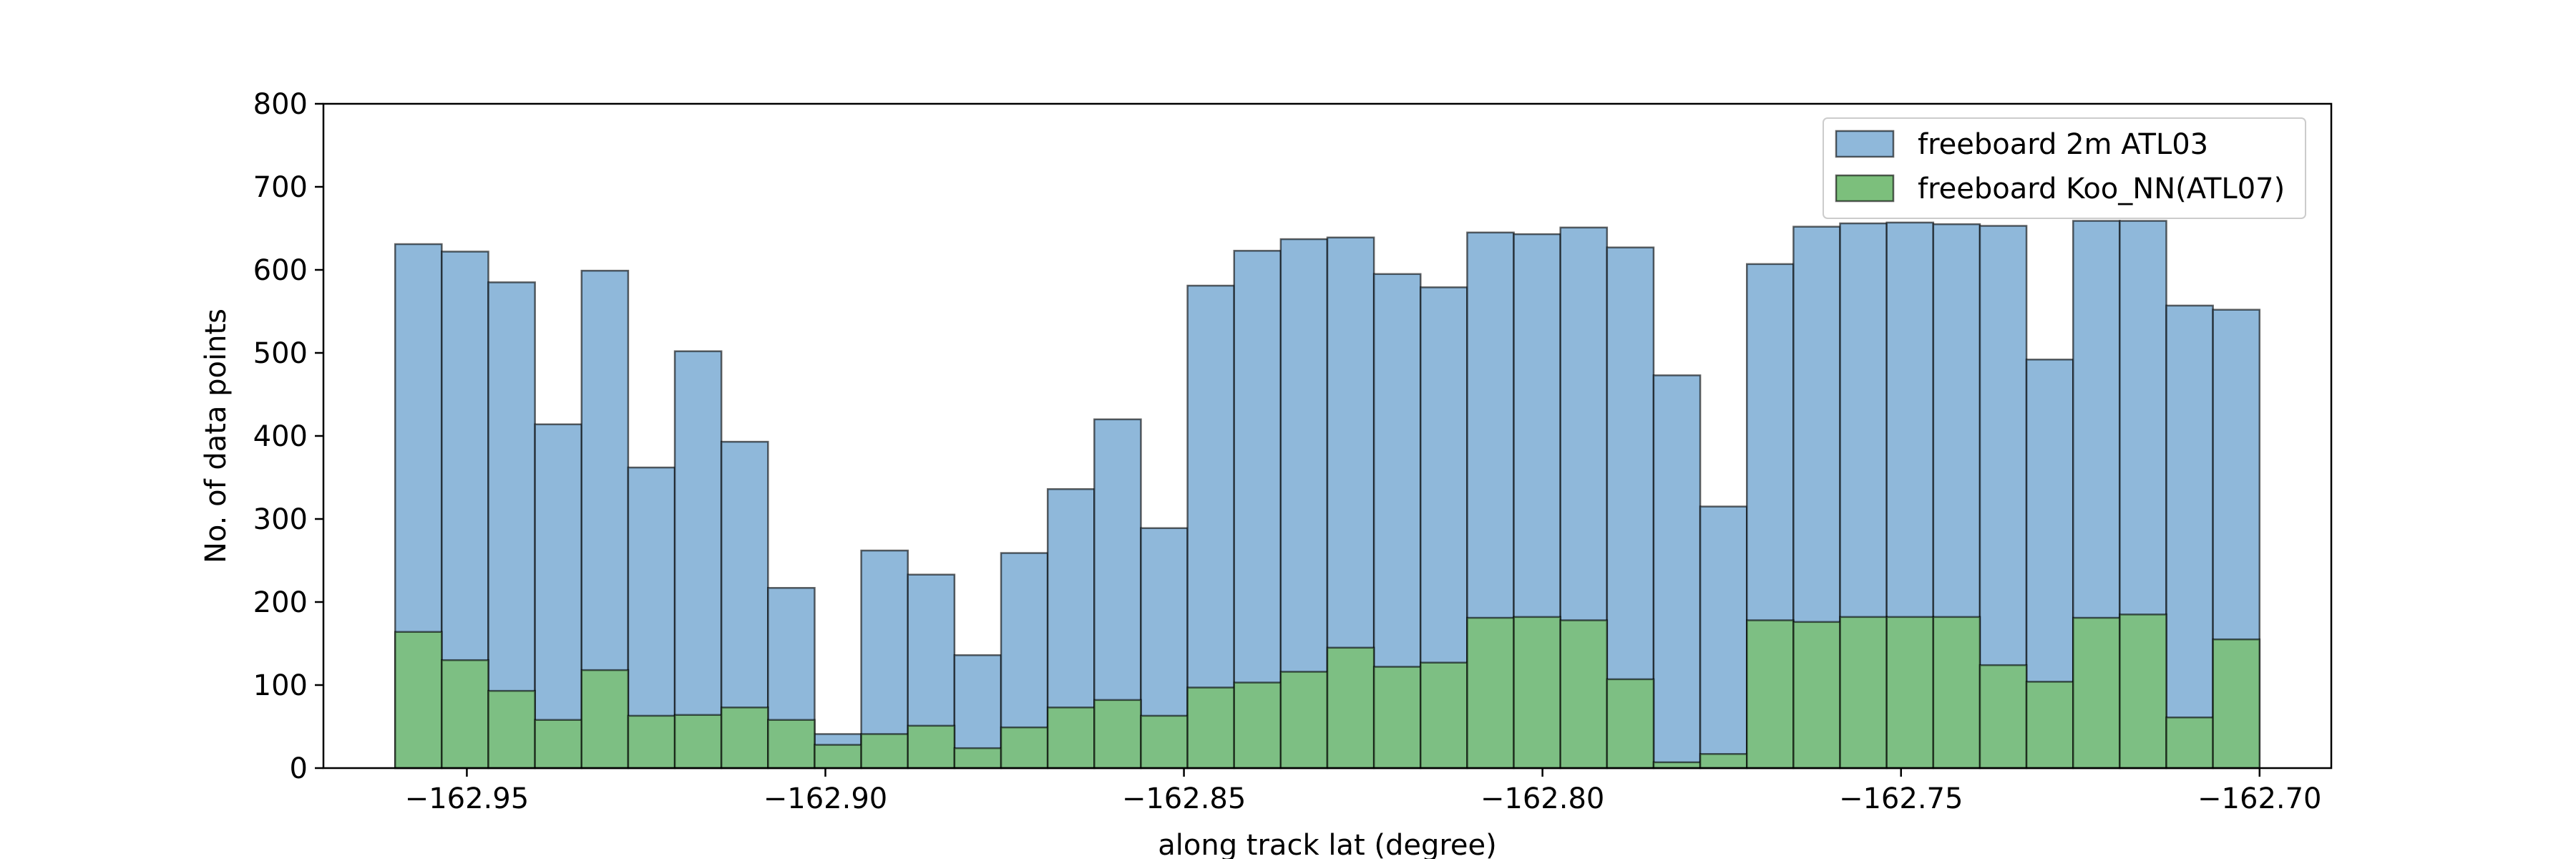  What do you see at coordinates (280, 436) in the screenshot?
I see `y-tick-label: 400` at bounding box center [280, 436].